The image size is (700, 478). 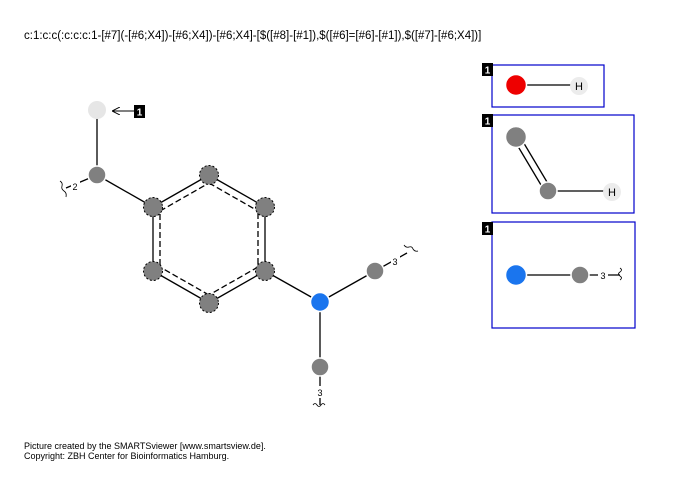 What do you see at coordinates (63, 189) in the screenshot?
I see `squiggle-left` at bounding box center [63, 189].